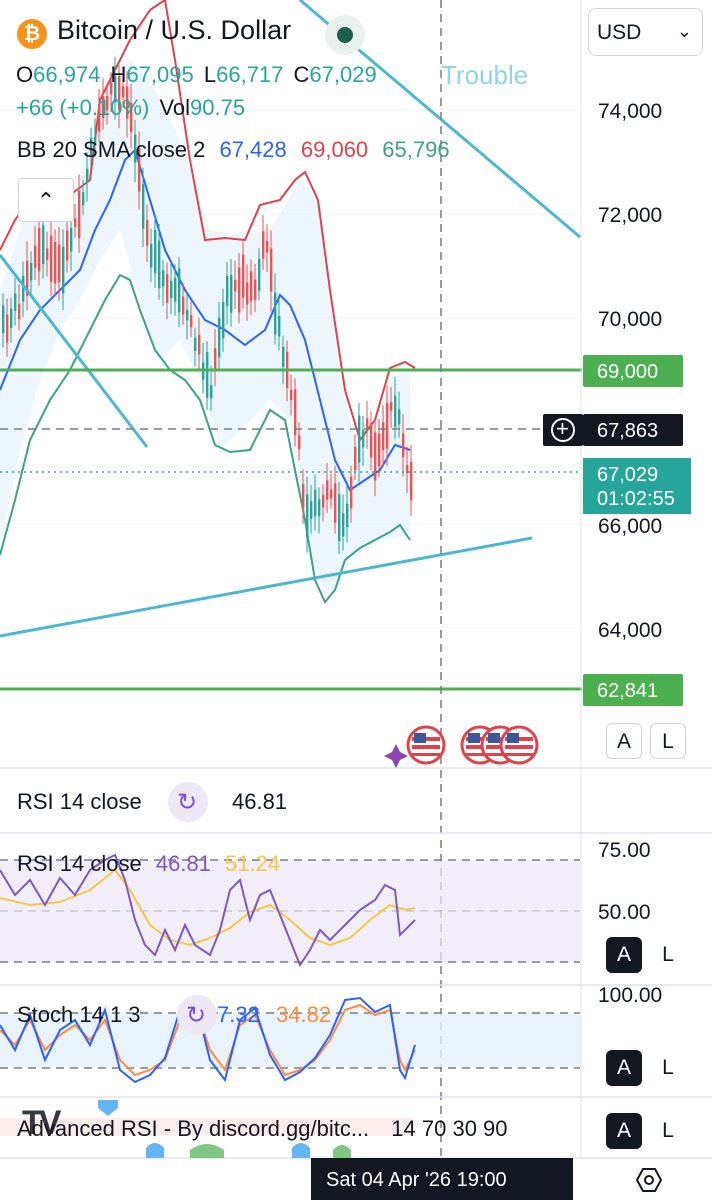 The width and height of the screenshot is (712, 1200). What do you see at coordinates (668, 741) in the screenshot?
I see `log-scale-button: L` at bounding box center [668, 741].